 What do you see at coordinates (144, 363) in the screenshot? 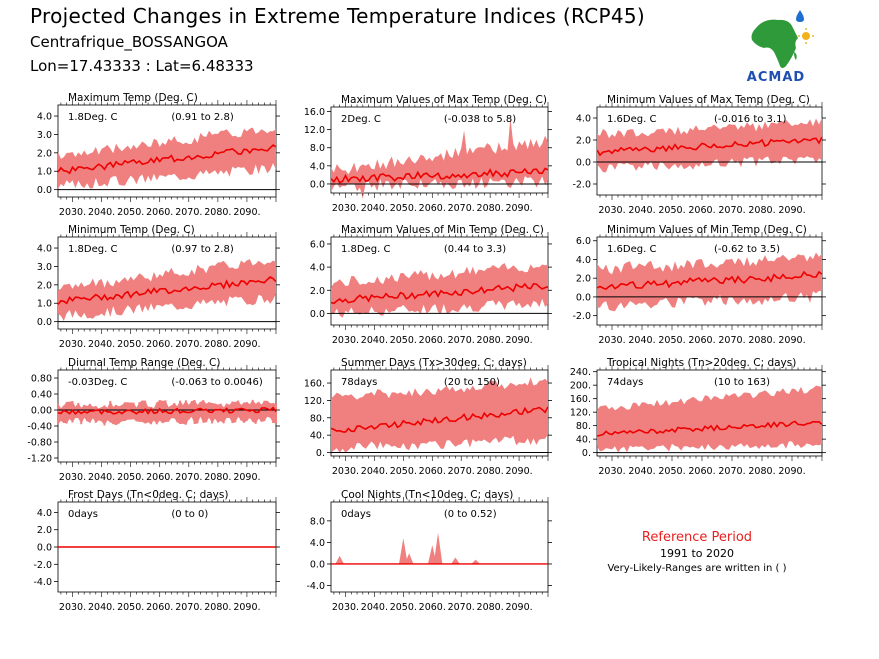
I see `chart-title: Diurnal Temp Range (Deg. C)` at bounding box center [144, 363].